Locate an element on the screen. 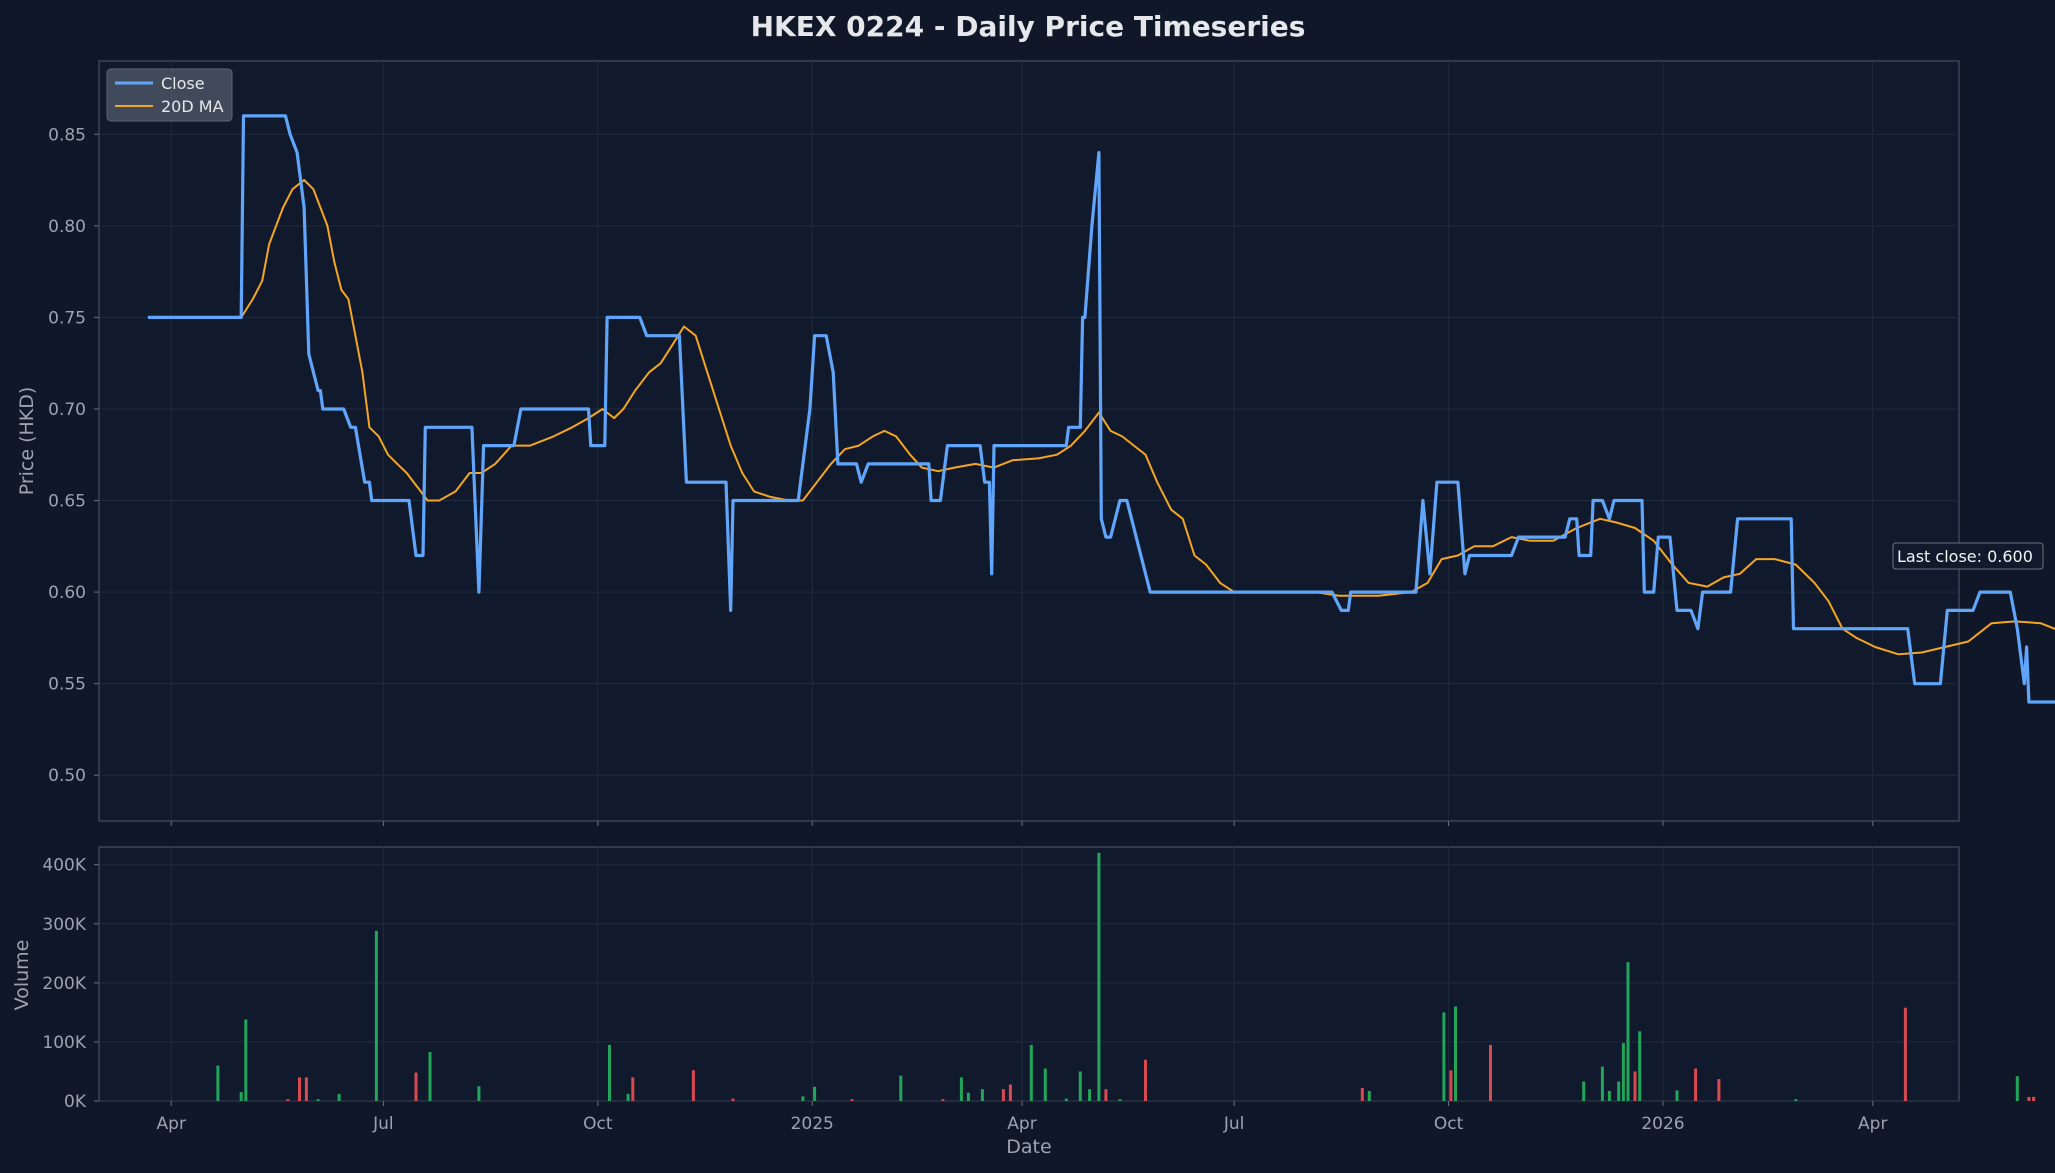 Image resolution: width=2055 pixels, height=1173 pixels. last-close-annotation: Last close: 0.600 is located at coordinates (1968, 556).